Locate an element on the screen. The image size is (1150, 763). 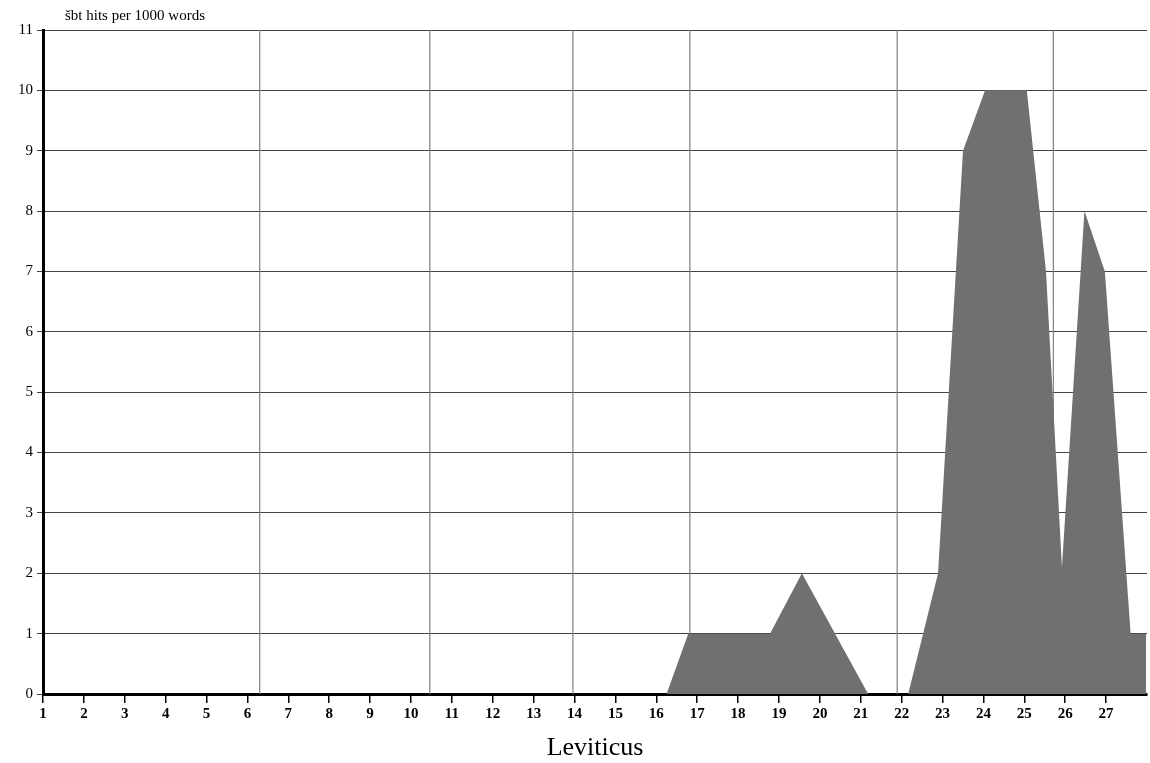
y-tick-label: 9 is located at coordinates (29, 149).